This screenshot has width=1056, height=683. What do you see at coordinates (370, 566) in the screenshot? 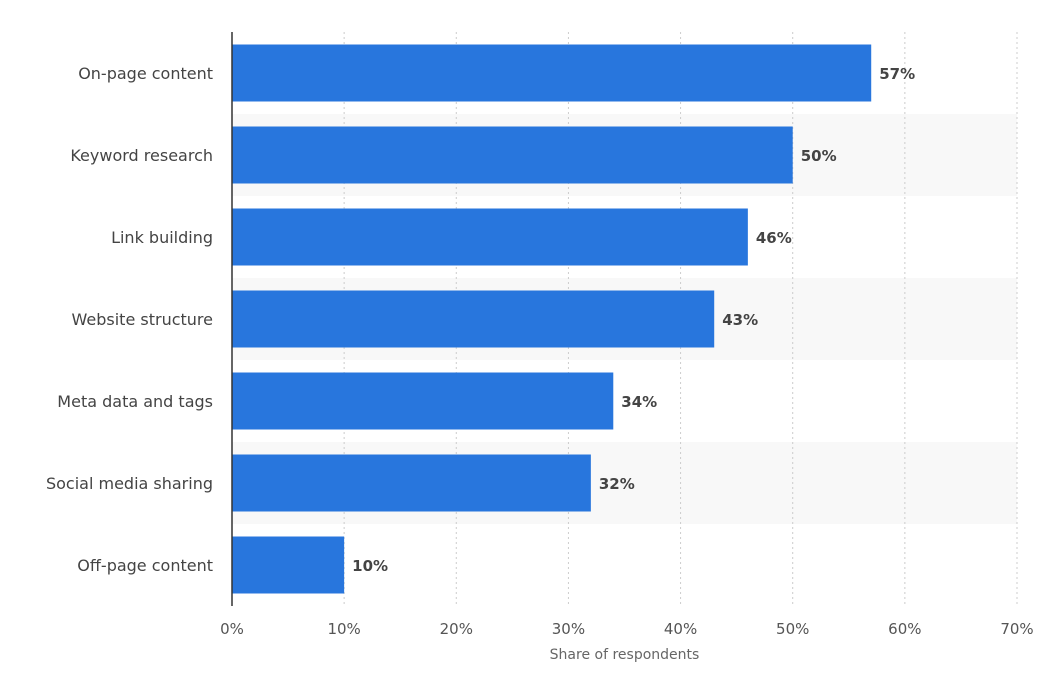
I see `value-label: 10%` at bounding box center [370, 566].